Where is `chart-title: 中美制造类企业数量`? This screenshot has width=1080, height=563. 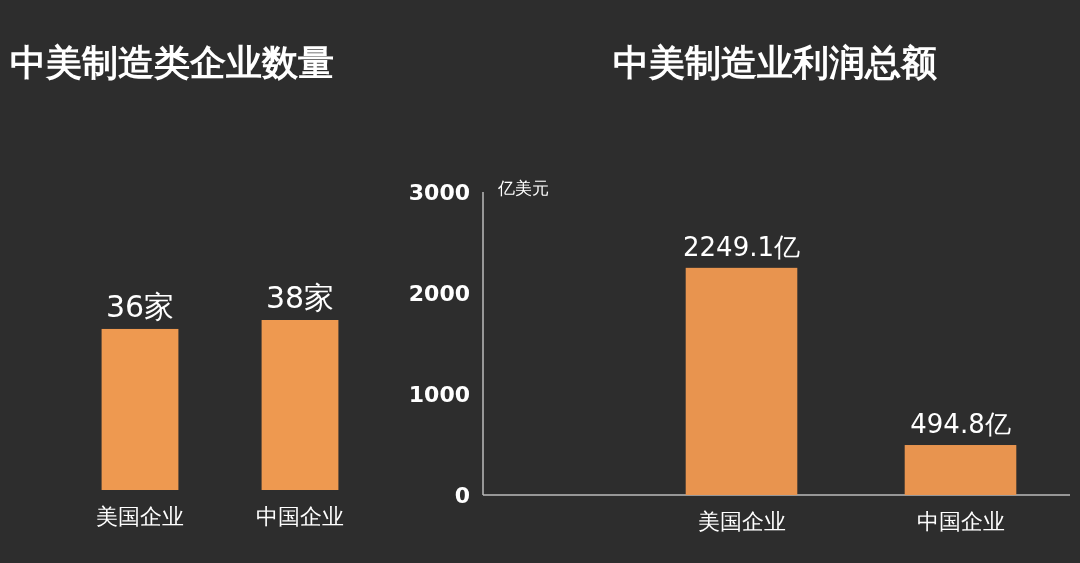 chart-title: 中美制造类企业数量 is located at coordinates (172, 62).